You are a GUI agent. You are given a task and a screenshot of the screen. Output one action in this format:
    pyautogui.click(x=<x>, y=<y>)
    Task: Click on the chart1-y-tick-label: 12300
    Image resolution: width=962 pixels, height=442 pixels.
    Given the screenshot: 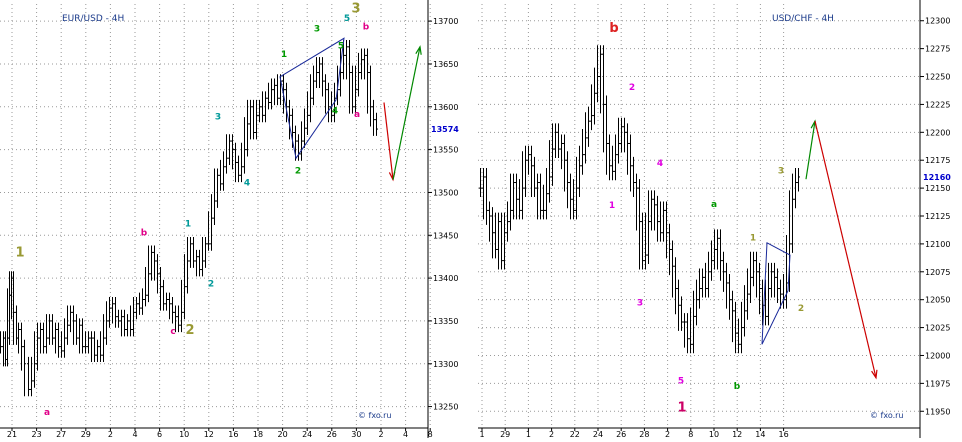 What is the action you would take?
    pyautogui.click(x=937, y=21)
    